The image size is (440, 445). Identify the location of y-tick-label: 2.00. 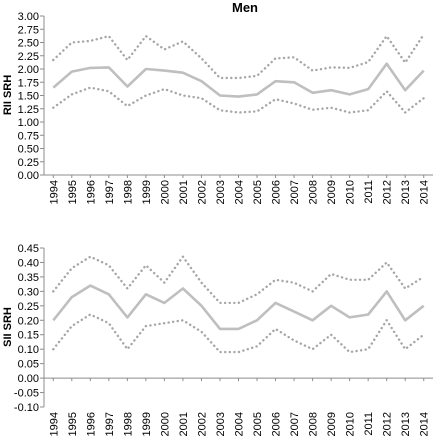
(28, 70).